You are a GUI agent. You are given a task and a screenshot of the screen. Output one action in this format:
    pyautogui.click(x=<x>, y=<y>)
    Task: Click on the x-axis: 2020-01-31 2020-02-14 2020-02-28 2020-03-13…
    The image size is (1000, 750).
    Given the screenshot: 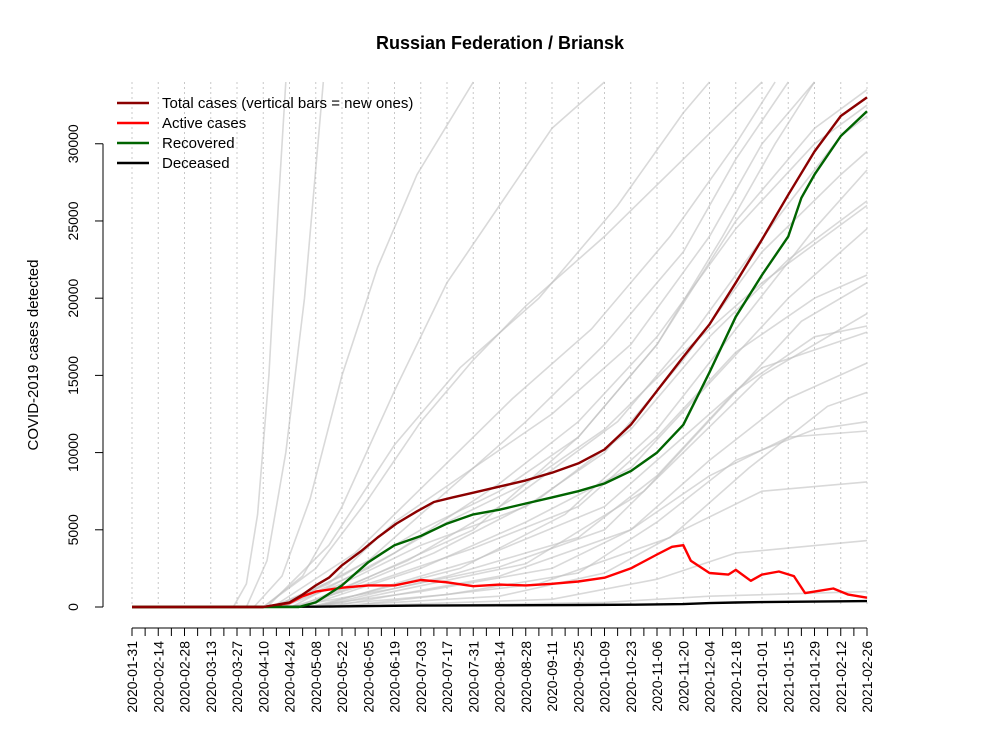 What is the action you would take?
    pyautogui.click(x=499, y=670)
    